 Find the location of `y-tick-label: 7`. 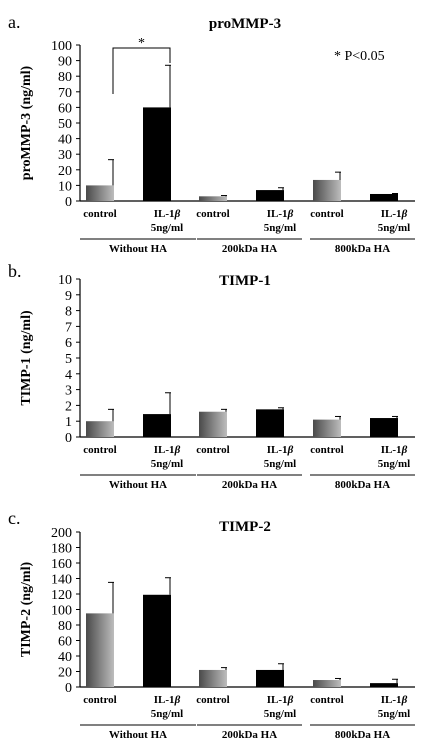

y-tick-label: 7 is located at coordinates (68, 327).